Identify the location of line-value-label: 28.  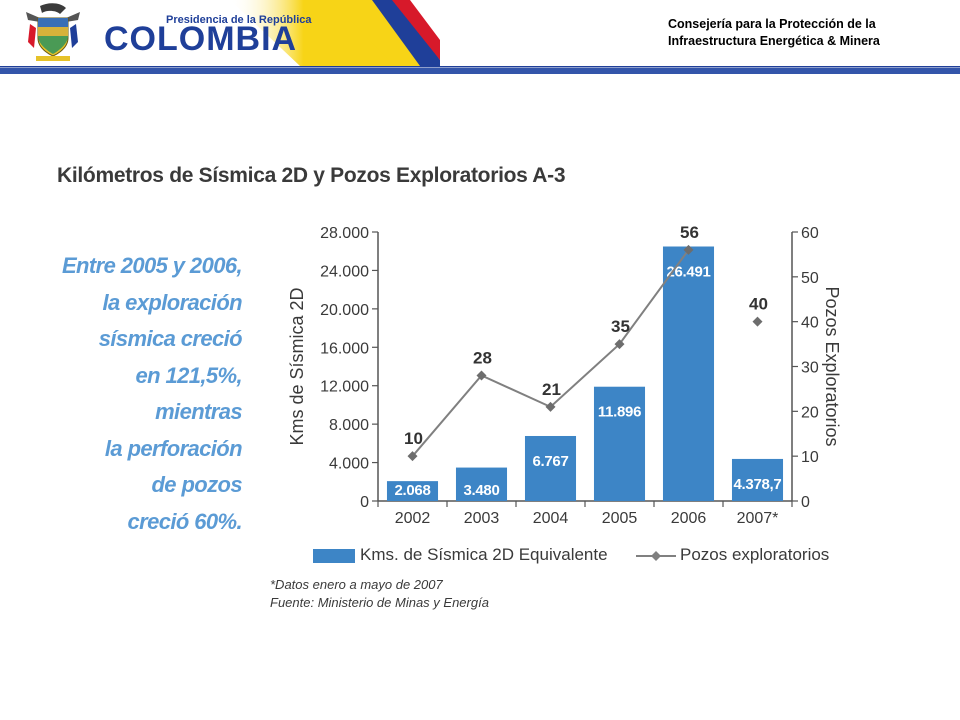
(482, 357).